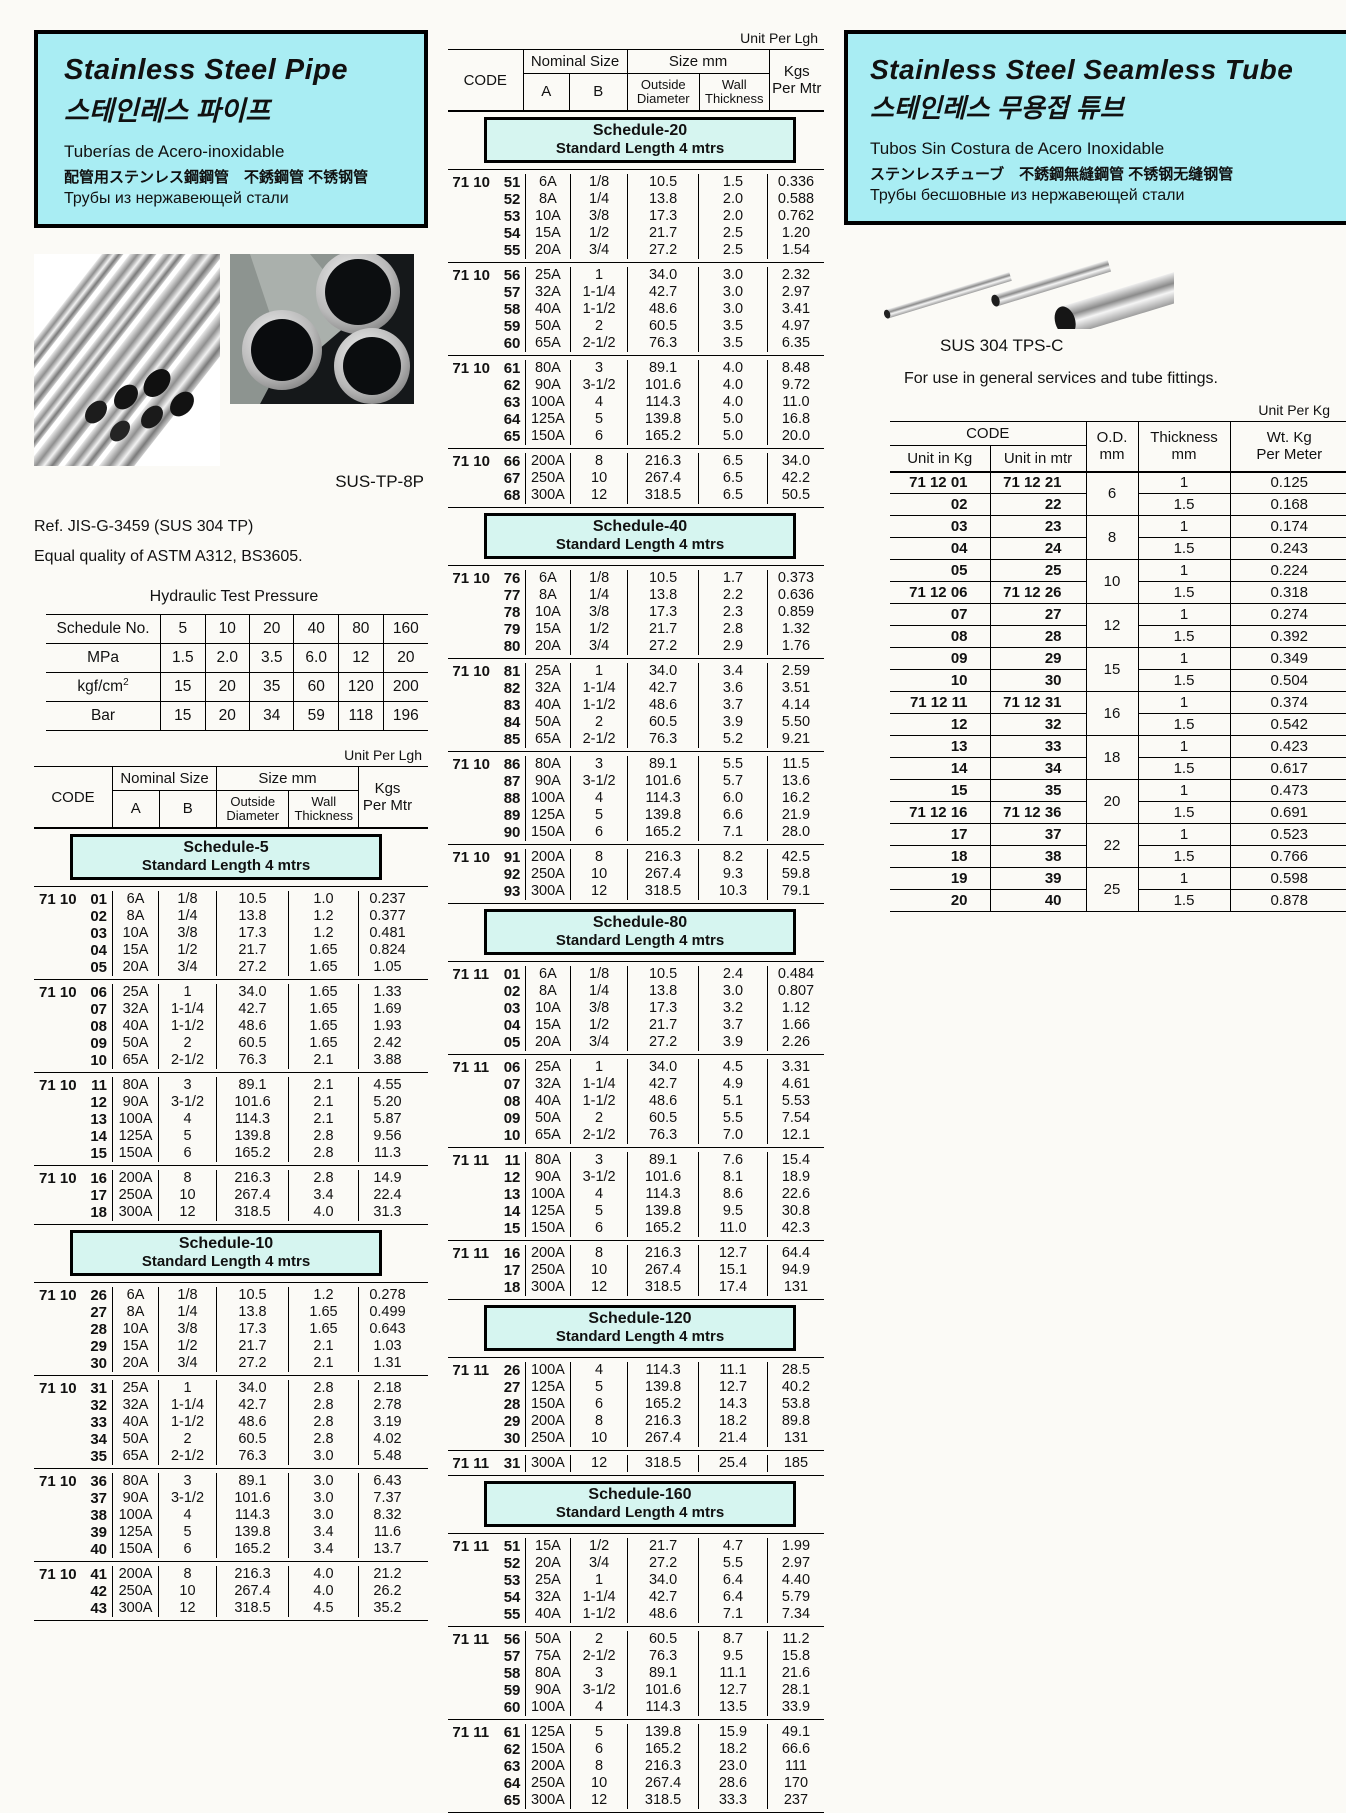 The height and width of the screenshot is (1813, 1346). I want to click on value-cell: 3/4, so click(599, 1042).